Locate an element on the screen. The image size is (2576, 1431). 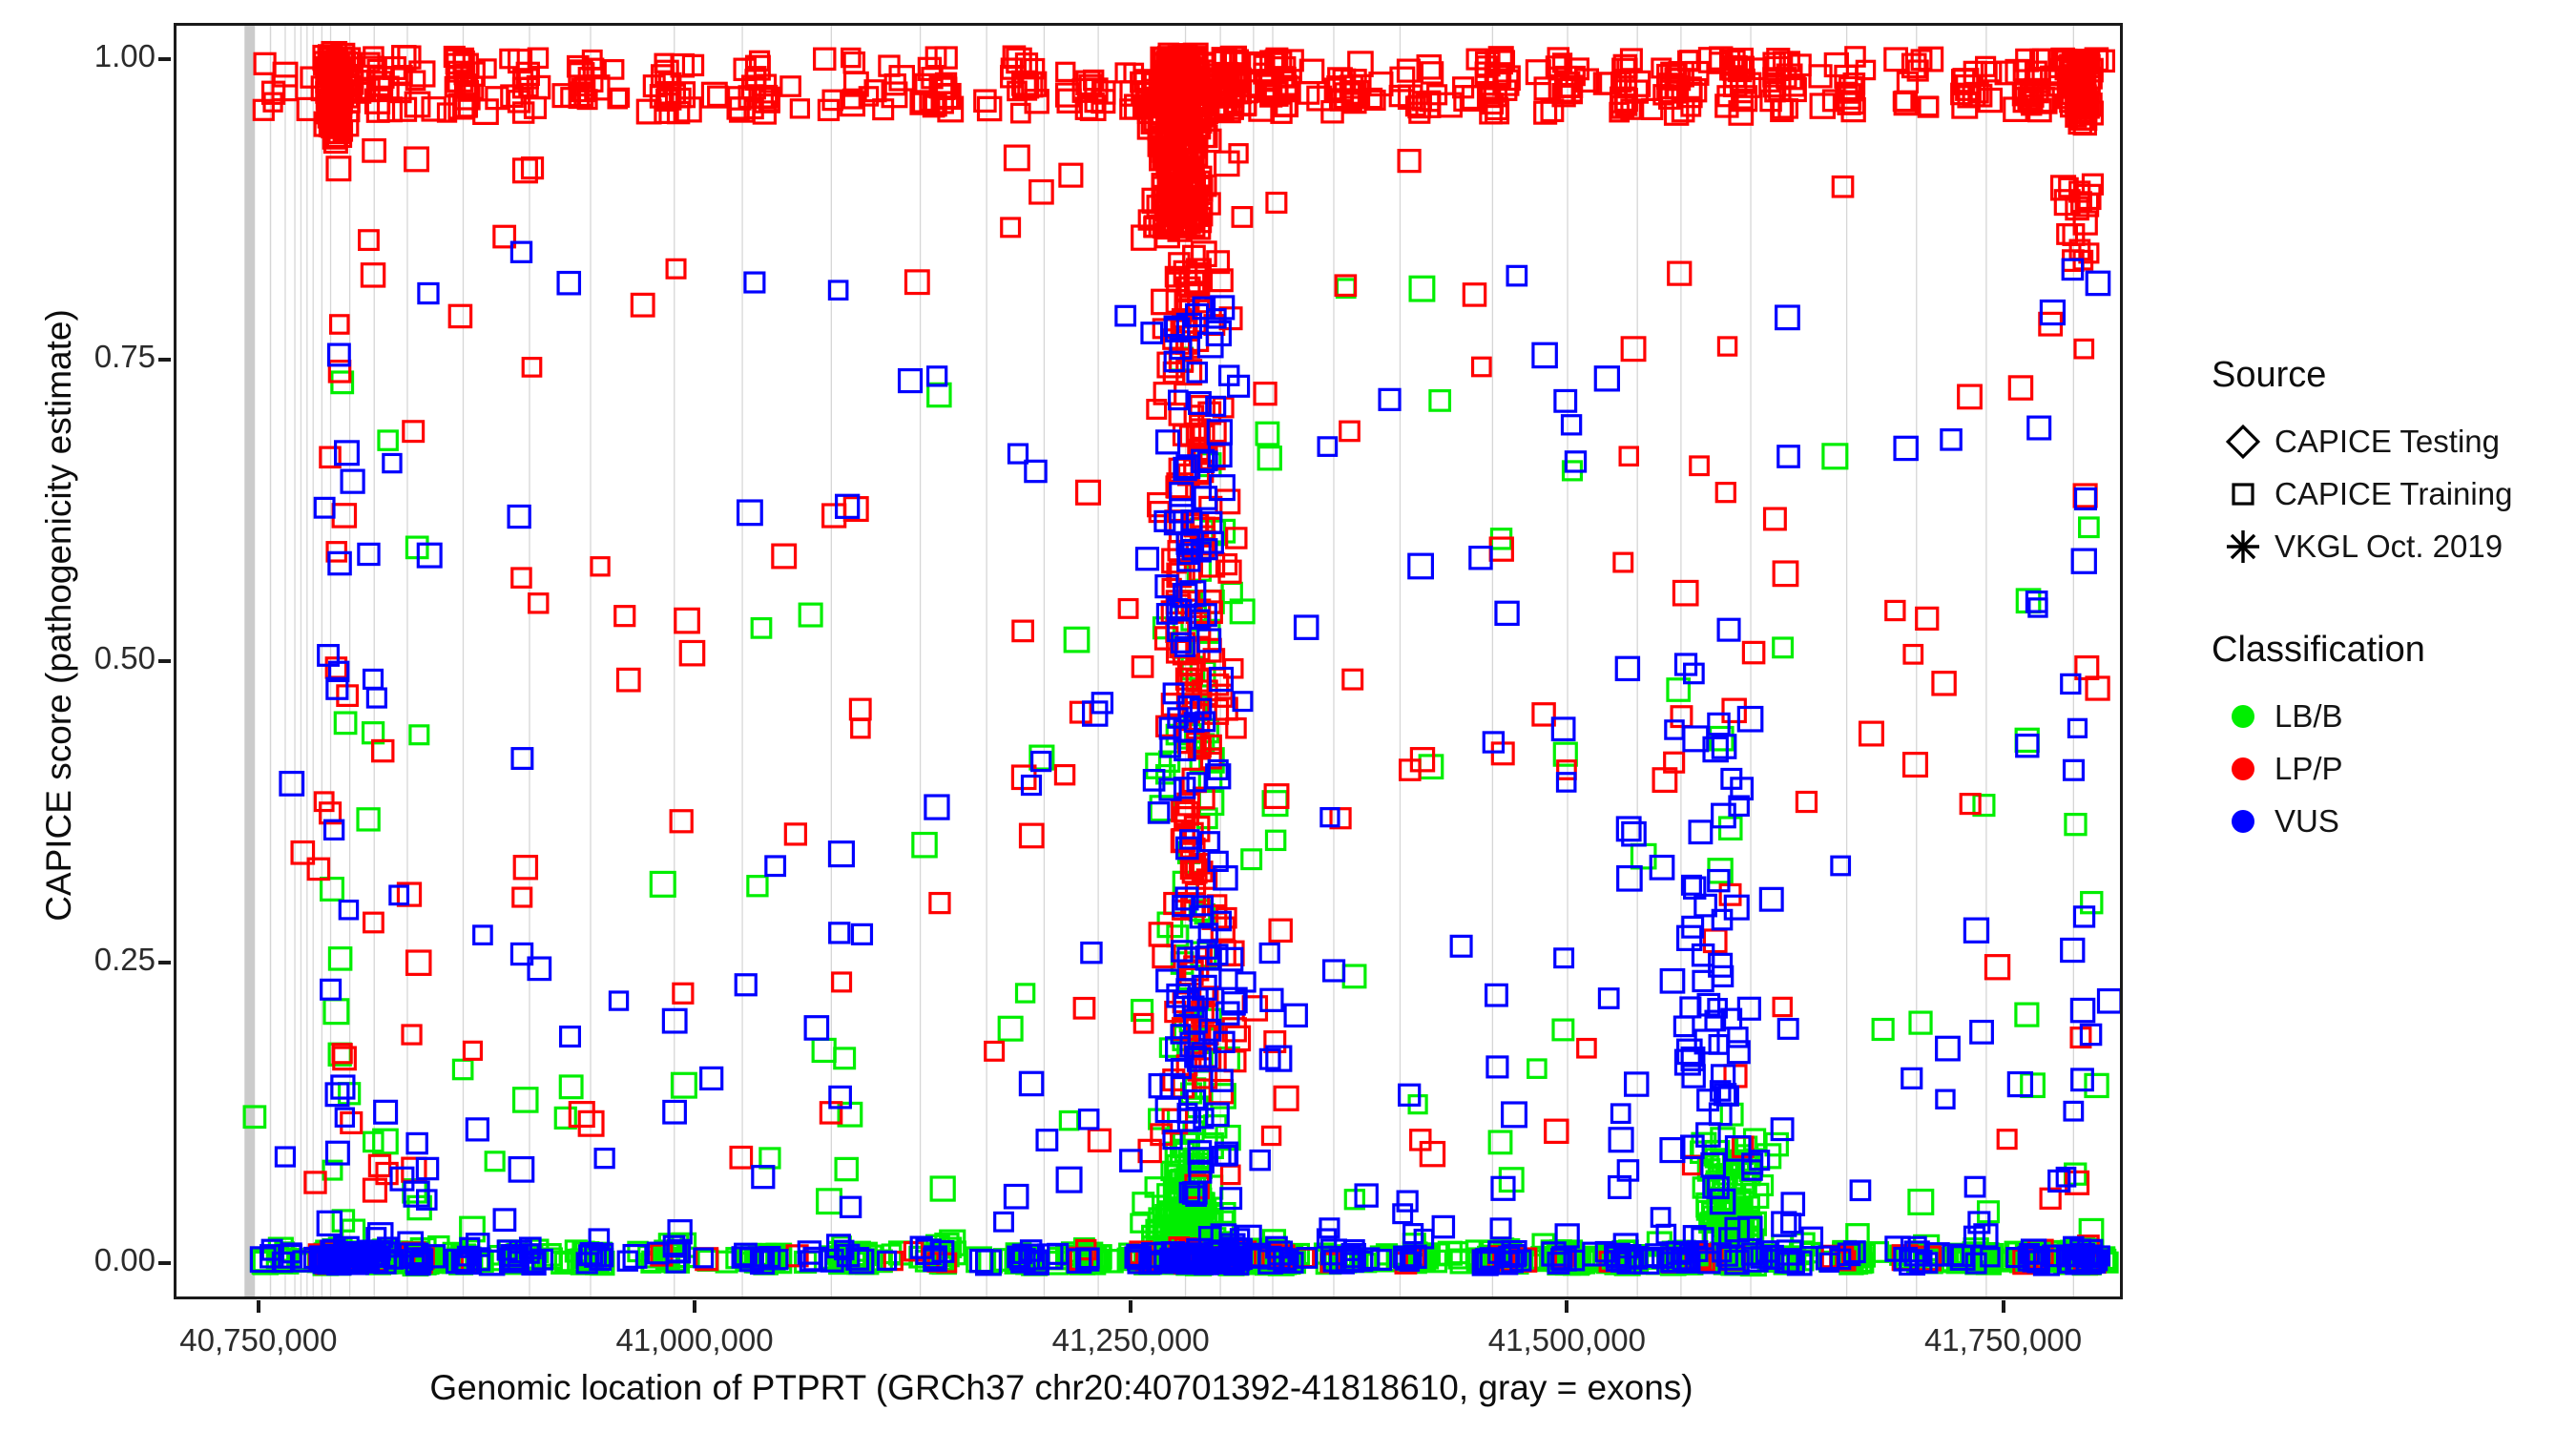
green-dot-icon is located at coordinates (2243, 716).